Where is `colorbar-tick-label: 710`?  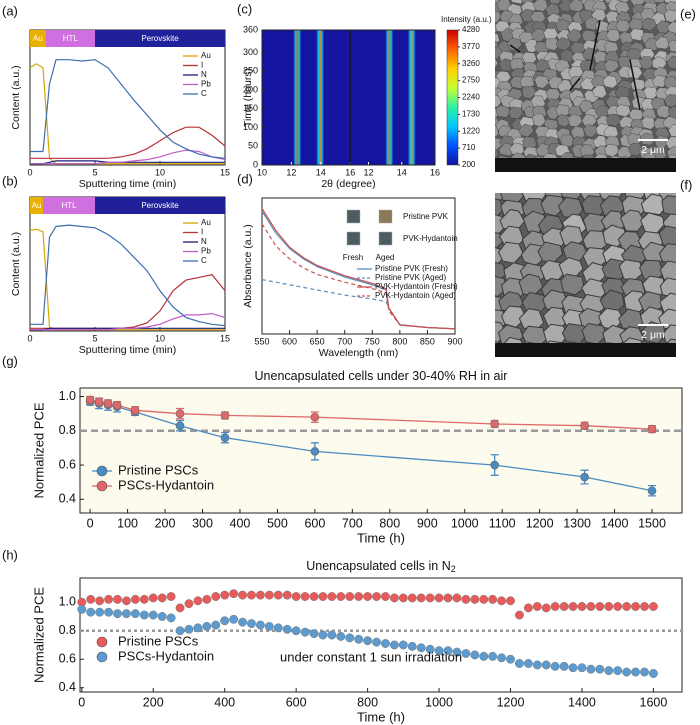
colorbar-tick-label: 710 is located at coordinates (469, 147).